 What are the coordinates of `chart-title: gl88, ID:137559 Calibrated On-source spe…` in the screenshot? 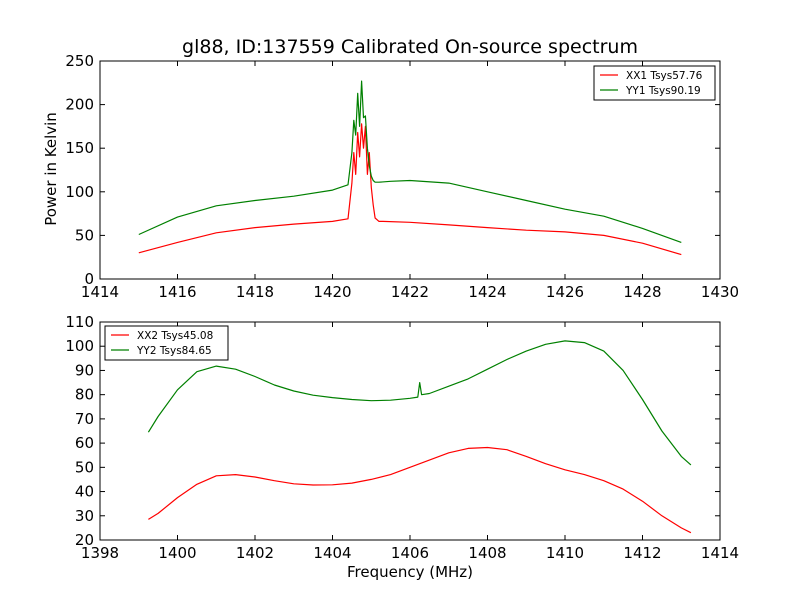 It's located at (410, 47).